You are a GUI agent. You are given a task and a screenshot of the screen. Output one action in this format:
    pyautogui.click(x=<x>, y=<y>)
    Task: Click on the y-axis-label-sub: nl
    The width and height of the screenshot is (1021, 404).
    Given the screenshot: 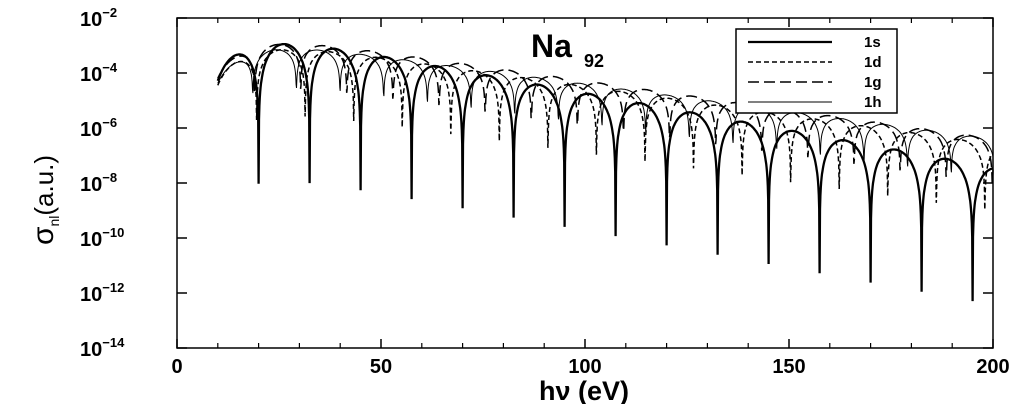 What is the action you would take?
    pyautogui.click(x=54, y=221)
    